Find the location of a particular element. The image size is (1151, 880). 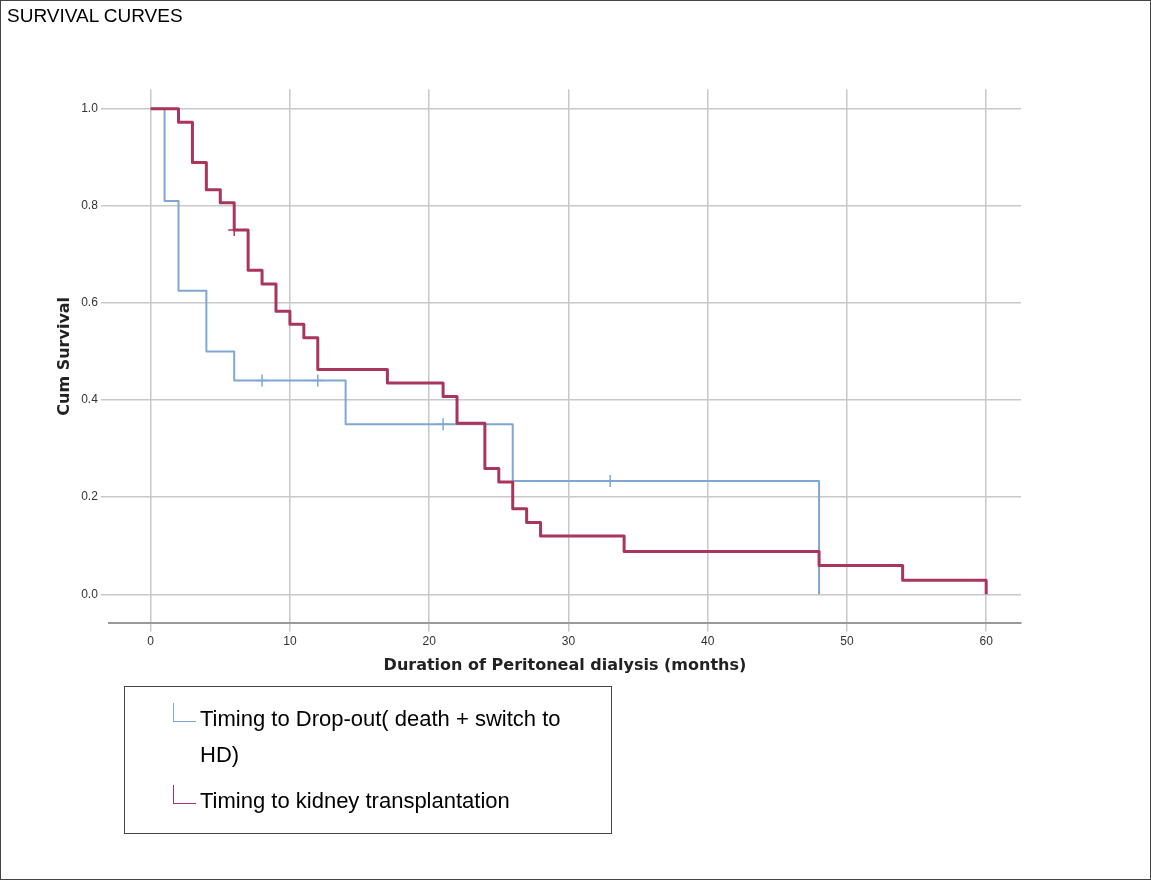

y-tick-label: 0.2 is located at coordinates (90, 496).